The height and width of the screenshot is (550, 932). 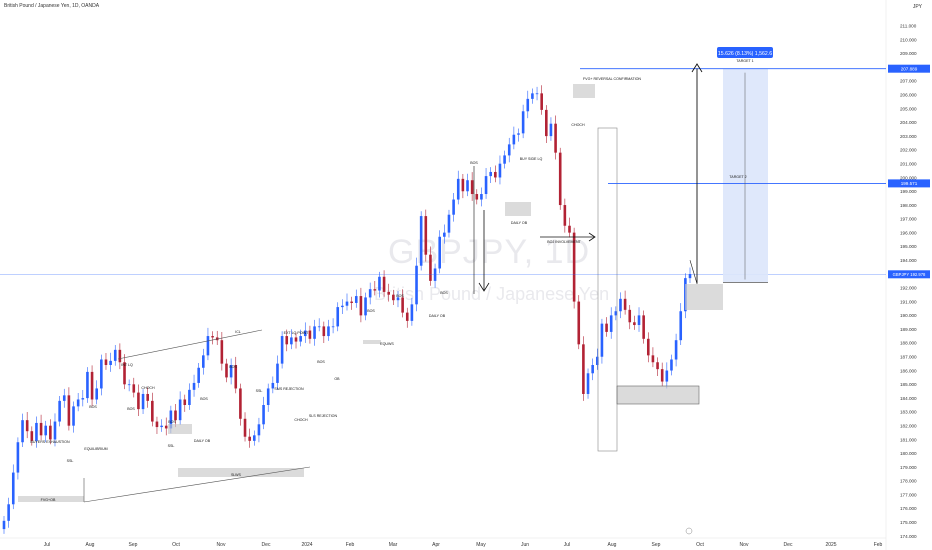 What do you see at coordinates (437, 316) in the screenshot?
I see `chart-annotation: DAILY OB` at bounding box center [437, 316].